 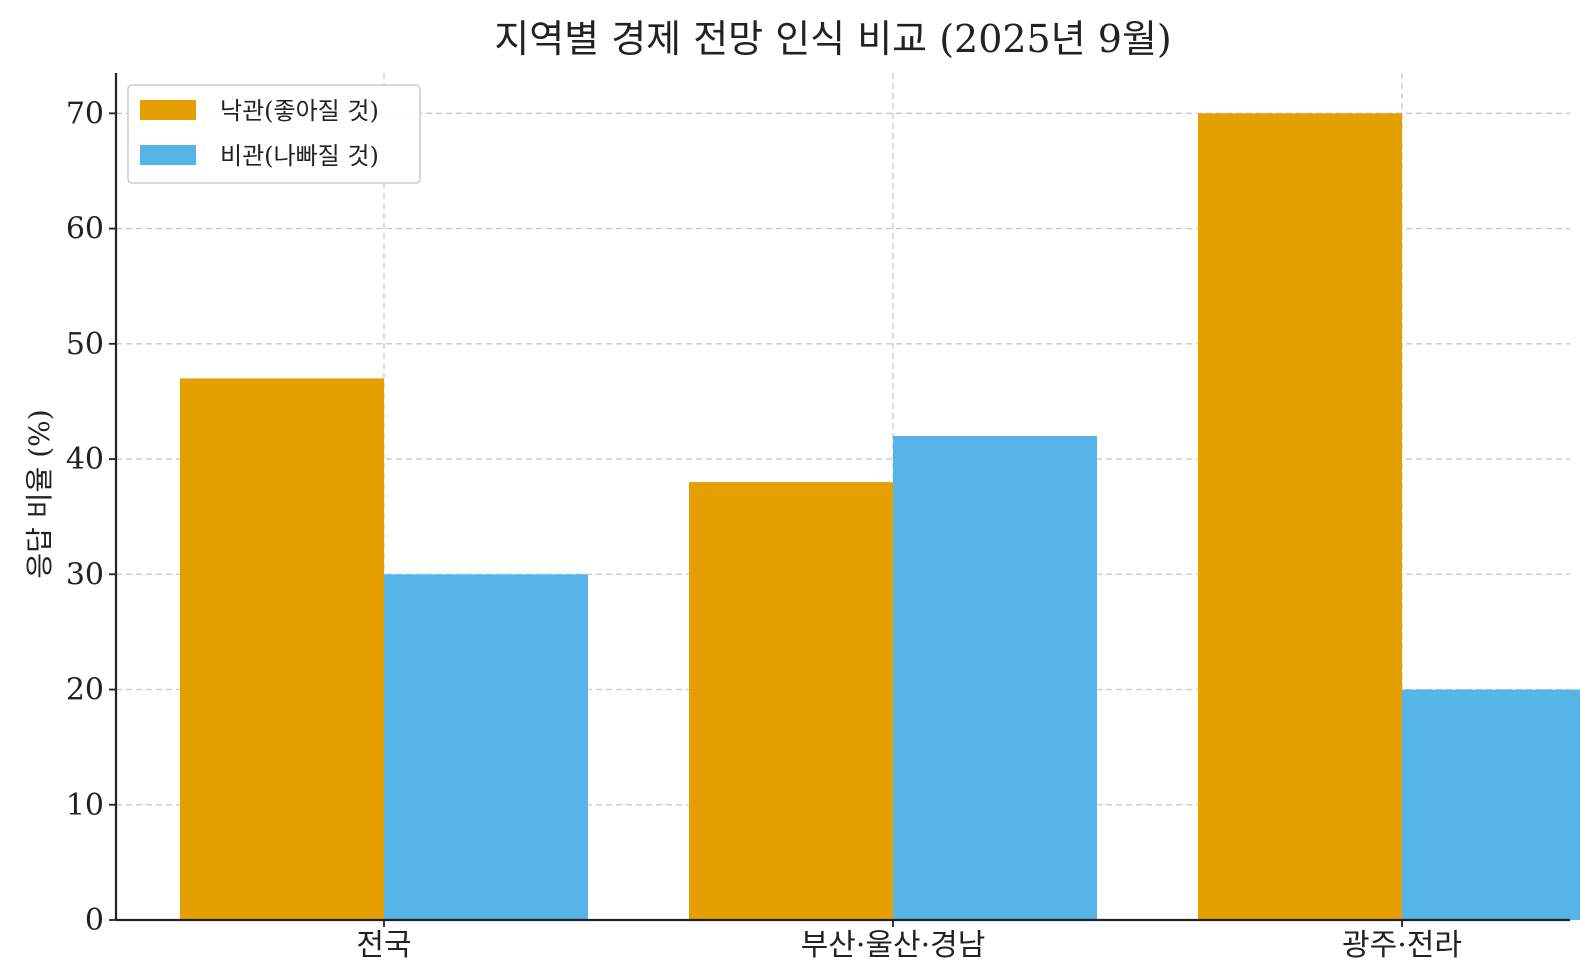 I want to click on y-tick-label: 20, so click(x=85, y=690).